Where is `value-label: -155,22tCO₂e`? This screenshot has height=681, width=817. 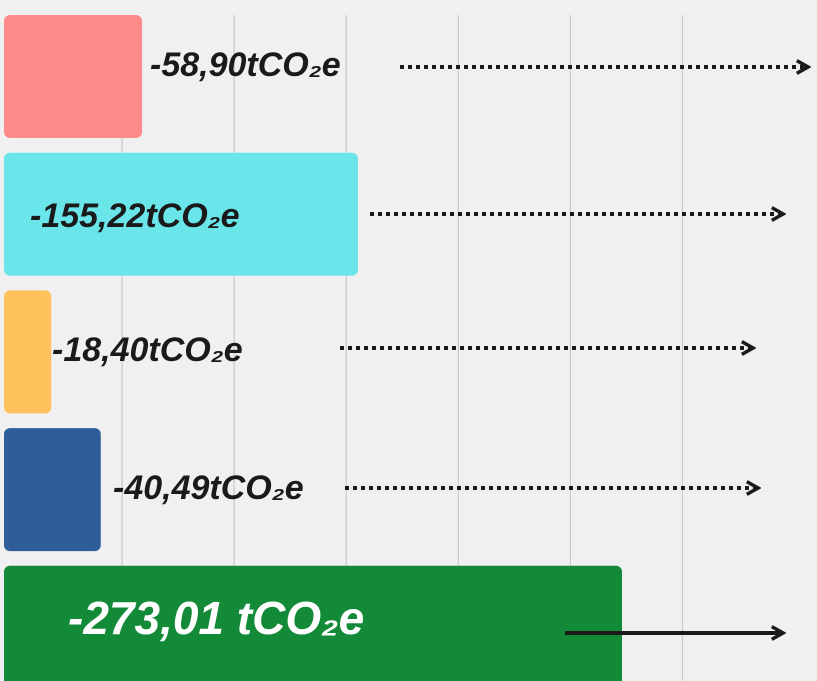
value-label: -155,22tCO₂e is located at coordinates (135, 216).